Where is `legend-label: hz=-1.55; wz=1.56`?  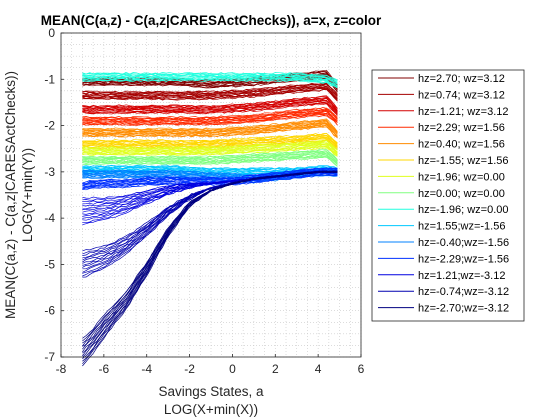 legend-label: hz=-1.55; wz=1.56 is located at coordinates (463, 161).